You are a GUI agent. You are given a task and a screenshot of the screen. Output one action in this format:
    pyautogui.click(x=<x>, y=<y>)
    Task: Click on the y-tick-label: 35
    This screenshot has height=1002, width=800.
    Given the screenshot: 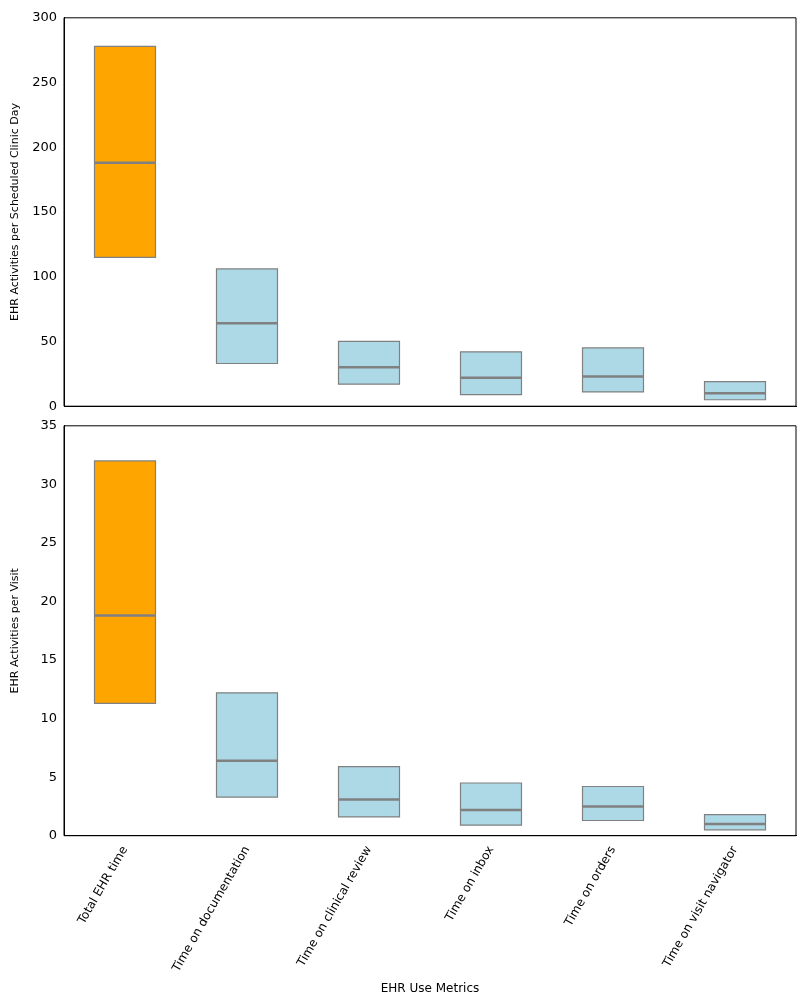 What is the action you would take?
    pyautogui.click(x=48, y=425)
    